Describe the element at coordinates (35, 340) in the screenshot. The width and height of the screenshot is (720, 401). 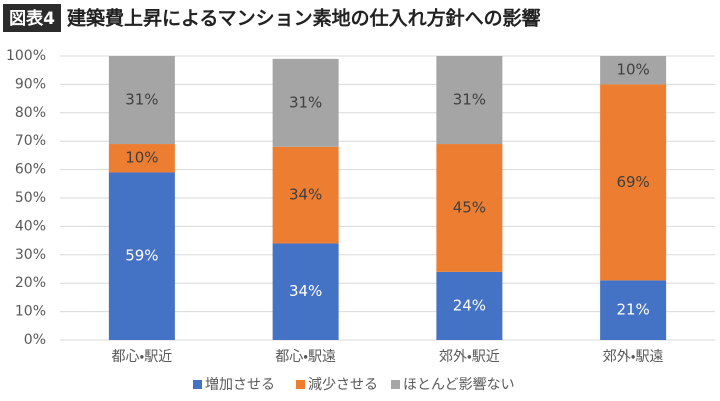
I see `y-tick-label: 0%` at that location.